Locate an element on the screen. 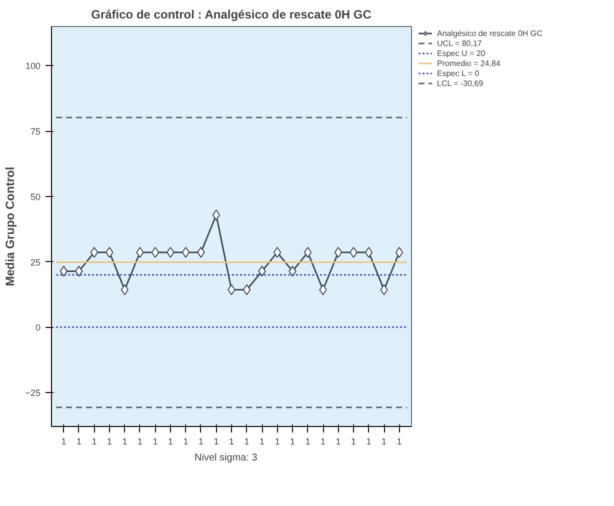  y-tick-label: 75 is located at coordinates (35, 131).